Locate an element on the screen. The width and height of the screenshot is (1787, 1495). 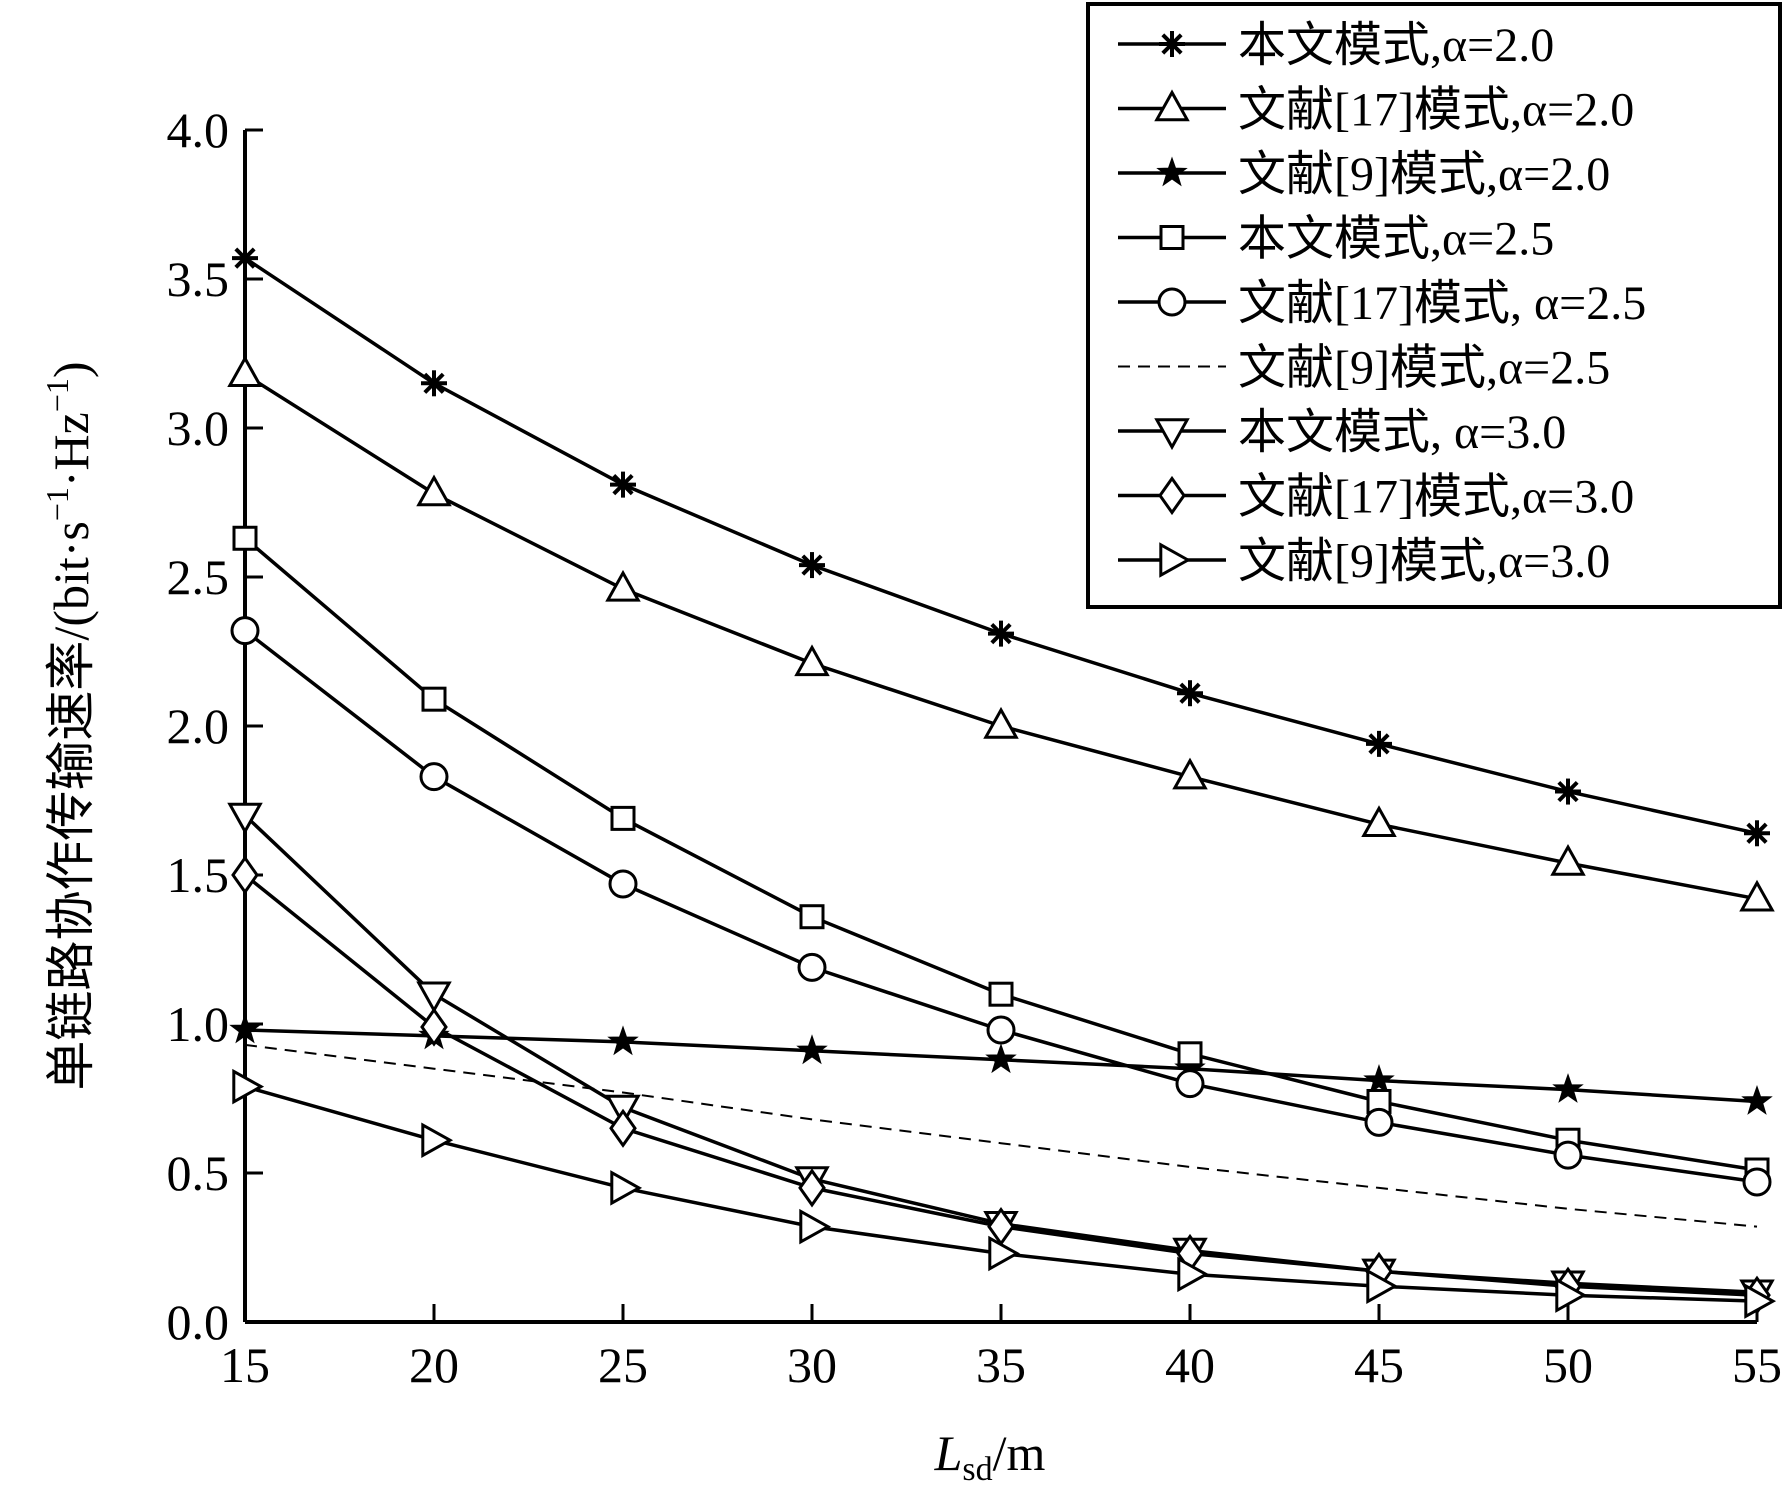
series-line is located at coordinates (1001, 1135).